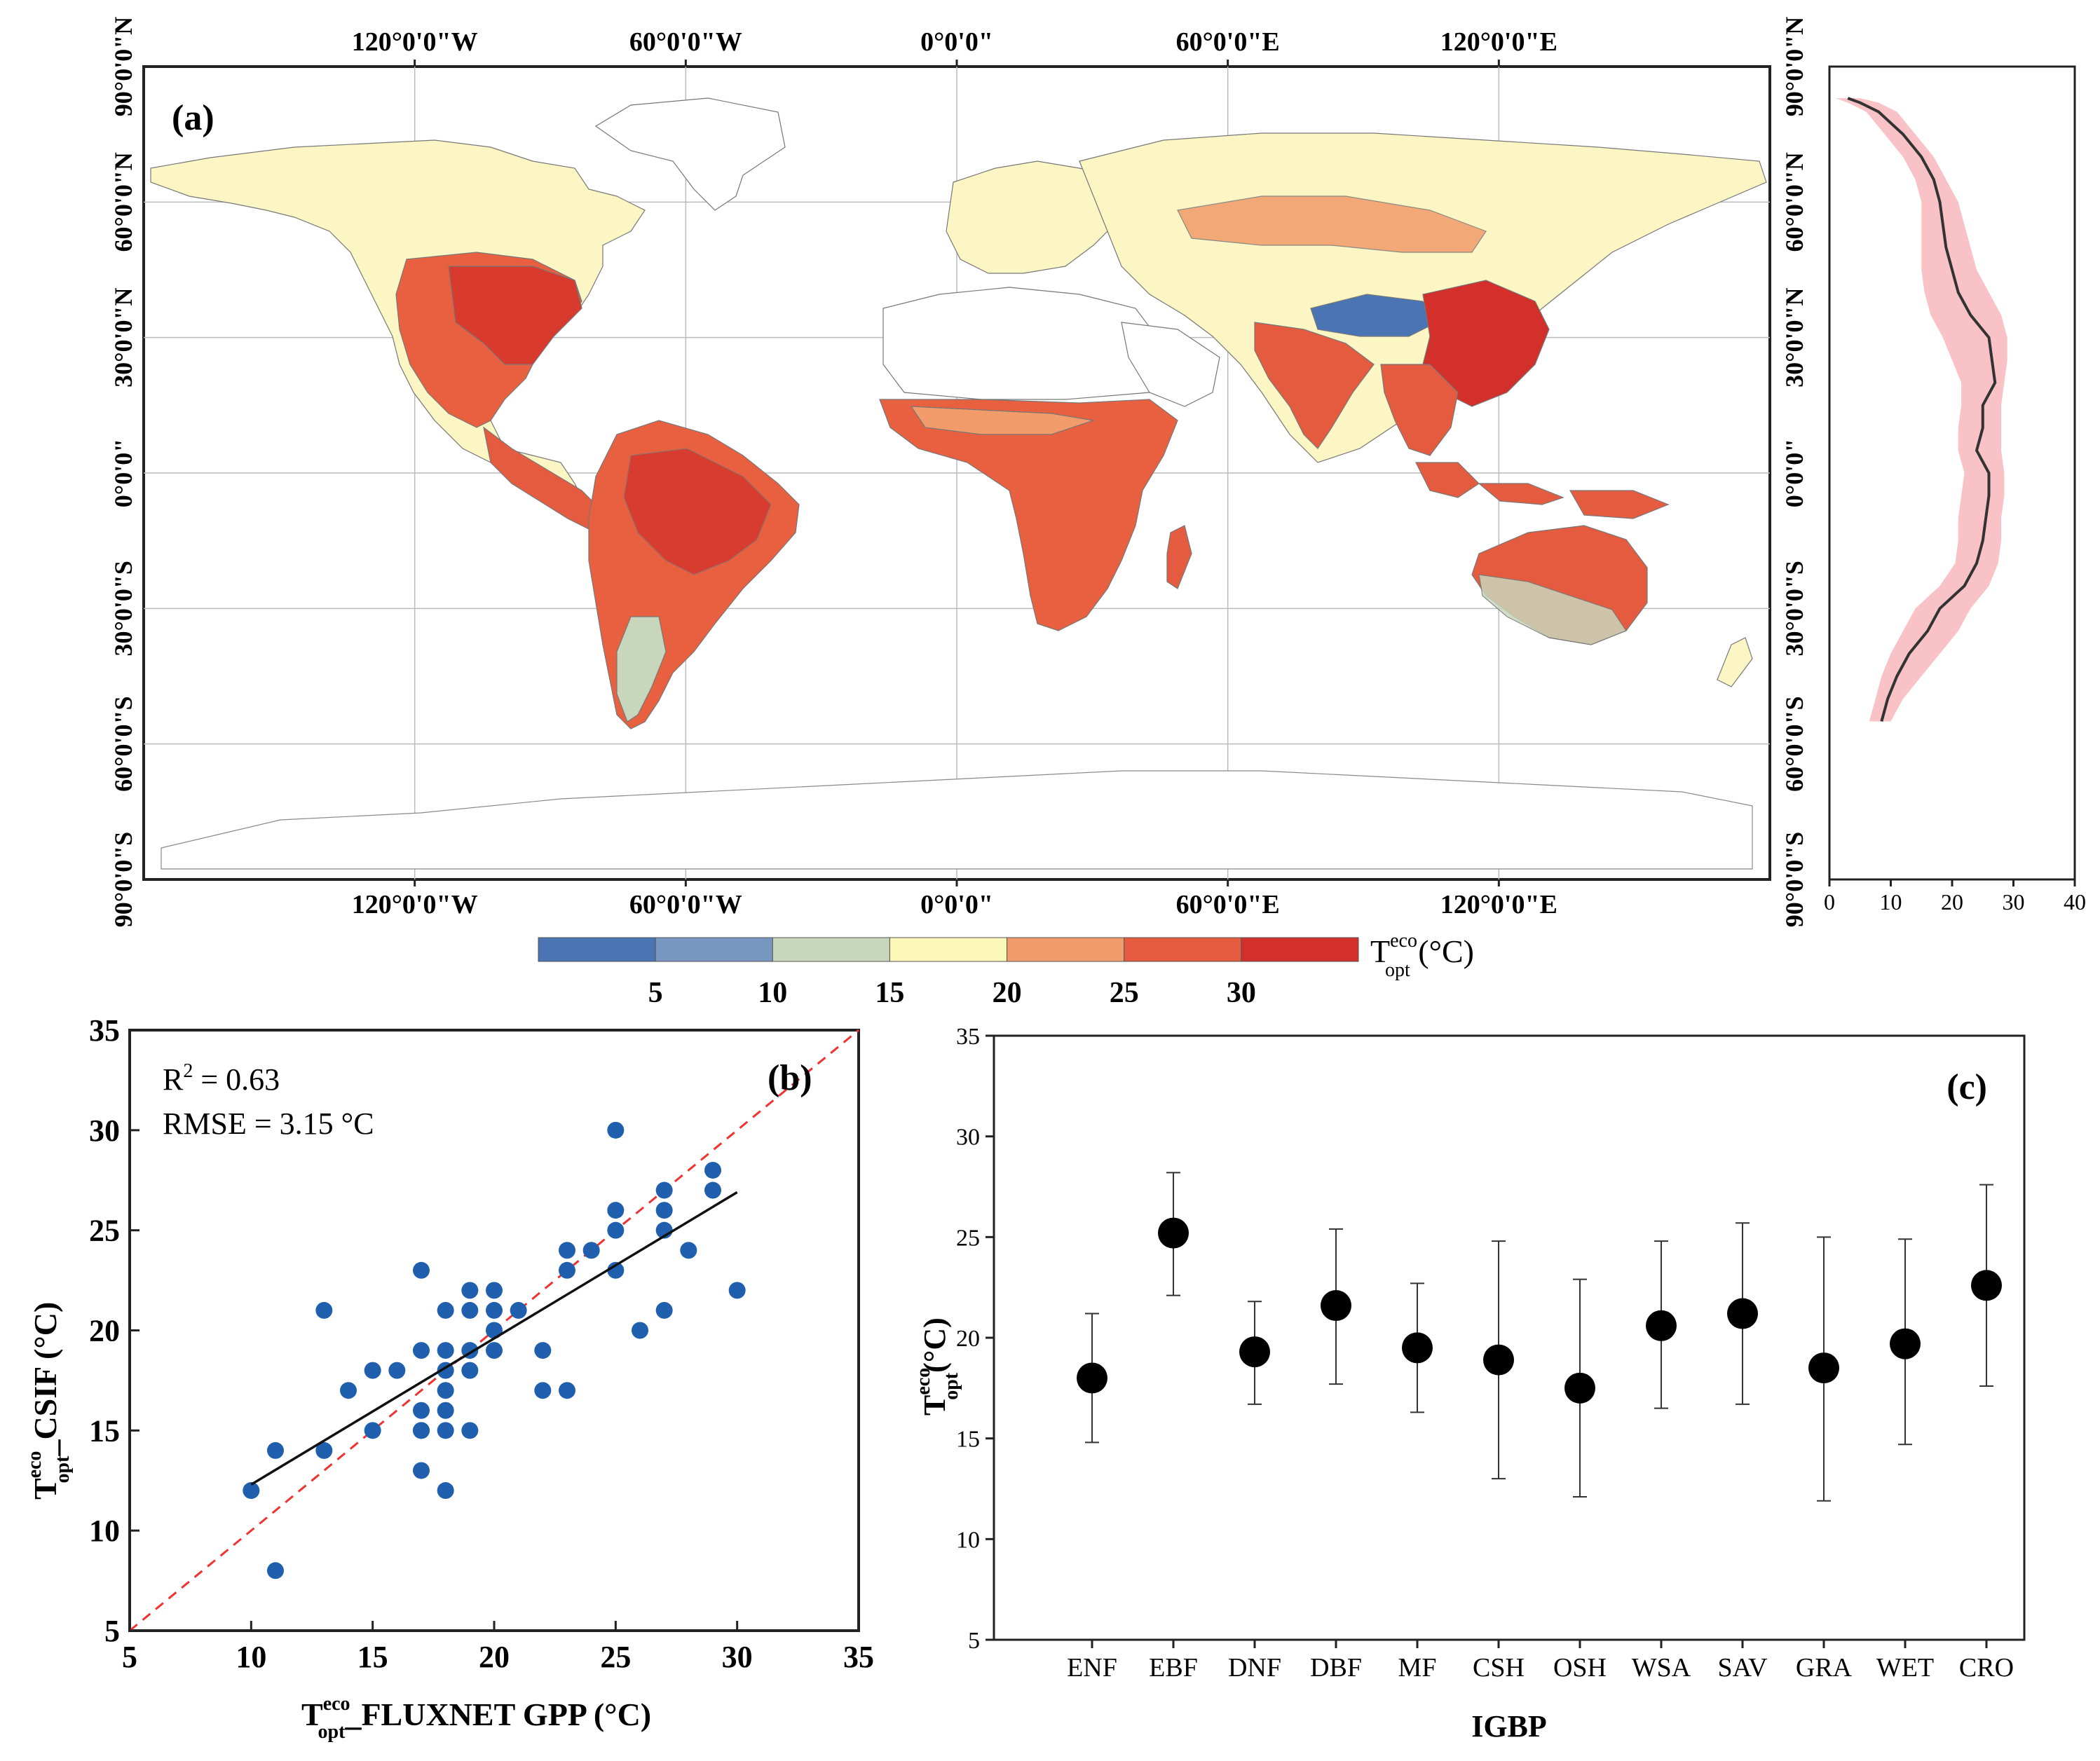  I want to click on profile-x-tick-label: 20, so click(1952, 902).